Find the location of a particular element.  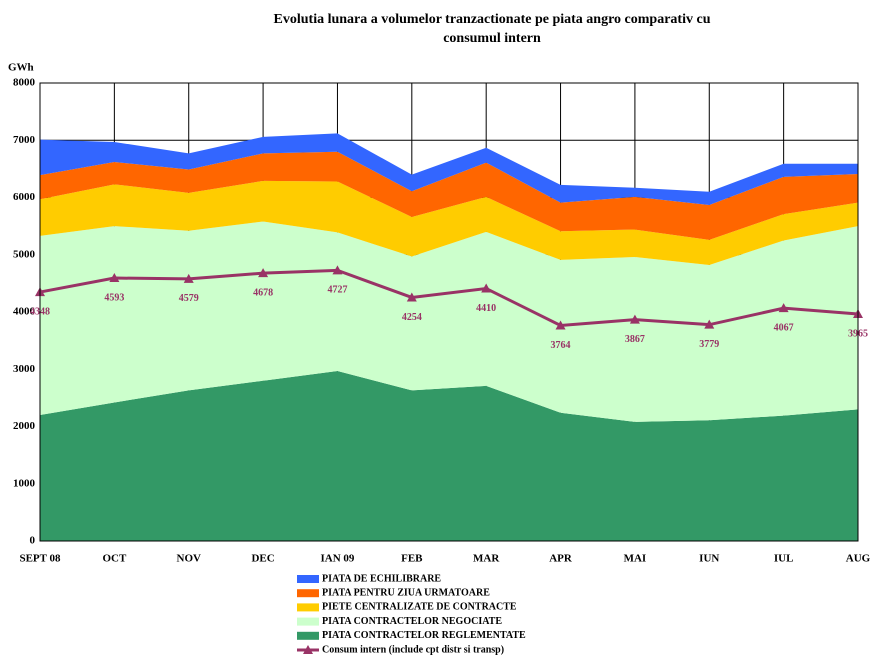

x-tick-label: IAN 09 is located at coordinates (337, 559).